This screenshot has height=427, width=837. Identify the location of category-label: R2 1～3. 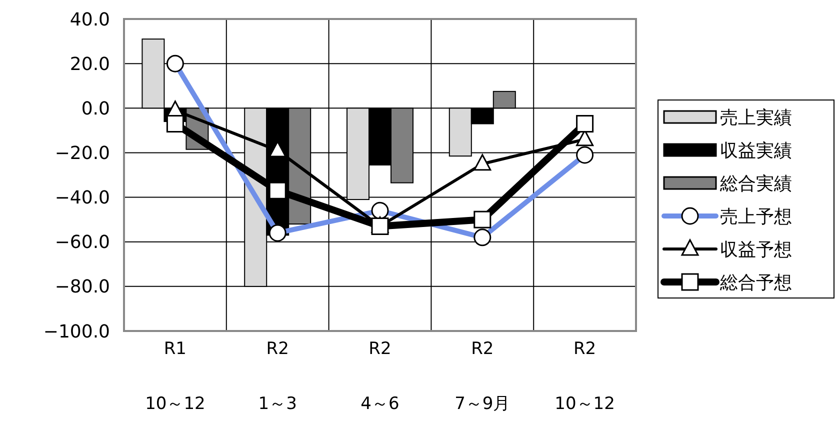
(277, 376).